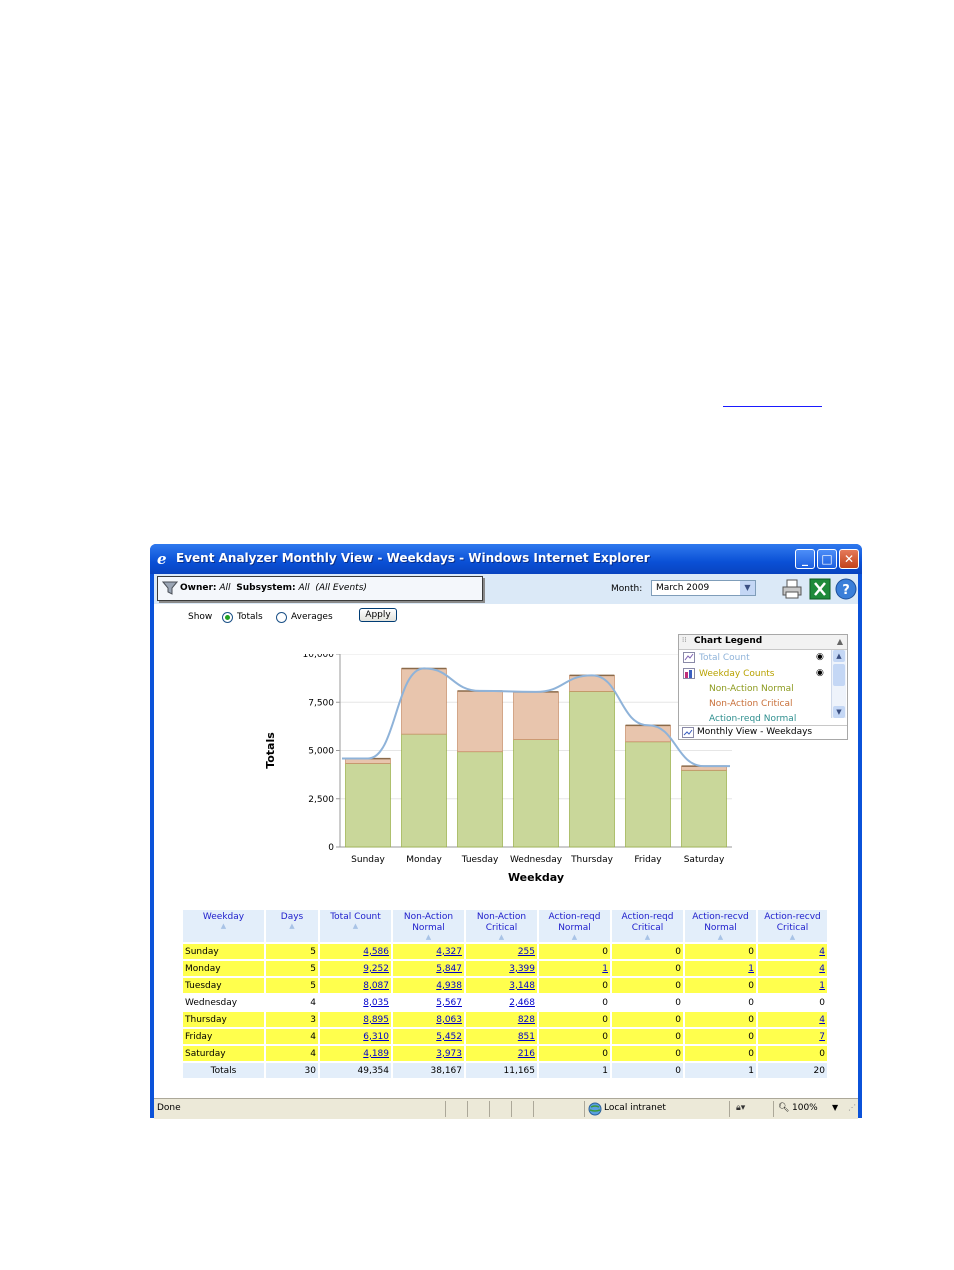  I want to click on column-header: Action-recvd Normal ▲, so click(720, 926).